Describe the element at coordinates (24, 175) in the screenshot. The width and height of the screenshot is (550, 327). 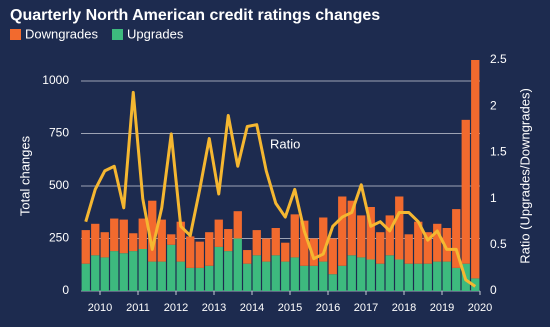
I see `y-axis-title: Total changes` at that location.